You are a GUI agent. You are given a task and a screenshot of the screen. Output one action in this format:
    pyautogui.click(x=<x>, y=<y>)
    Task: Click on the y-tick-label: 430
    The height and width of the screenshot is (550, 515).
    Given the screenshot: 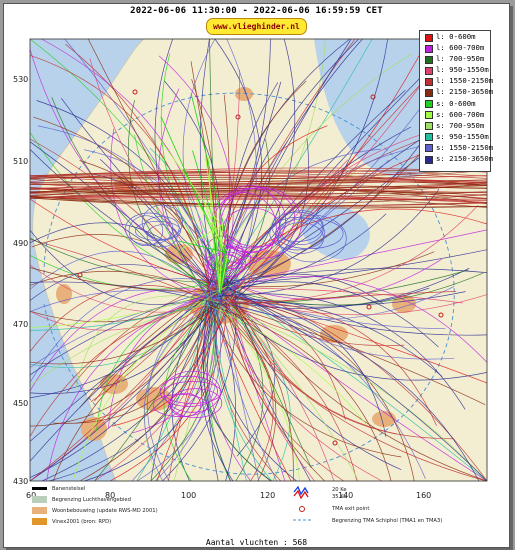 What is the action you would take?
    pyautogui.click(x=20, y=481)
    